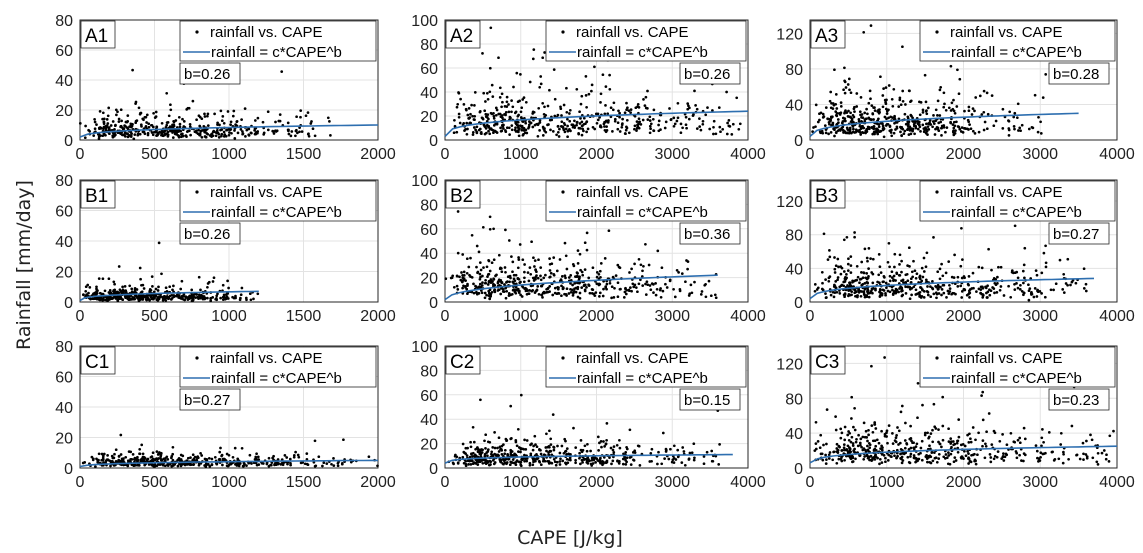 This screenshot has width=1143, height=553. I want to click on c1-xtick-label: 2000, so click(378, 482).